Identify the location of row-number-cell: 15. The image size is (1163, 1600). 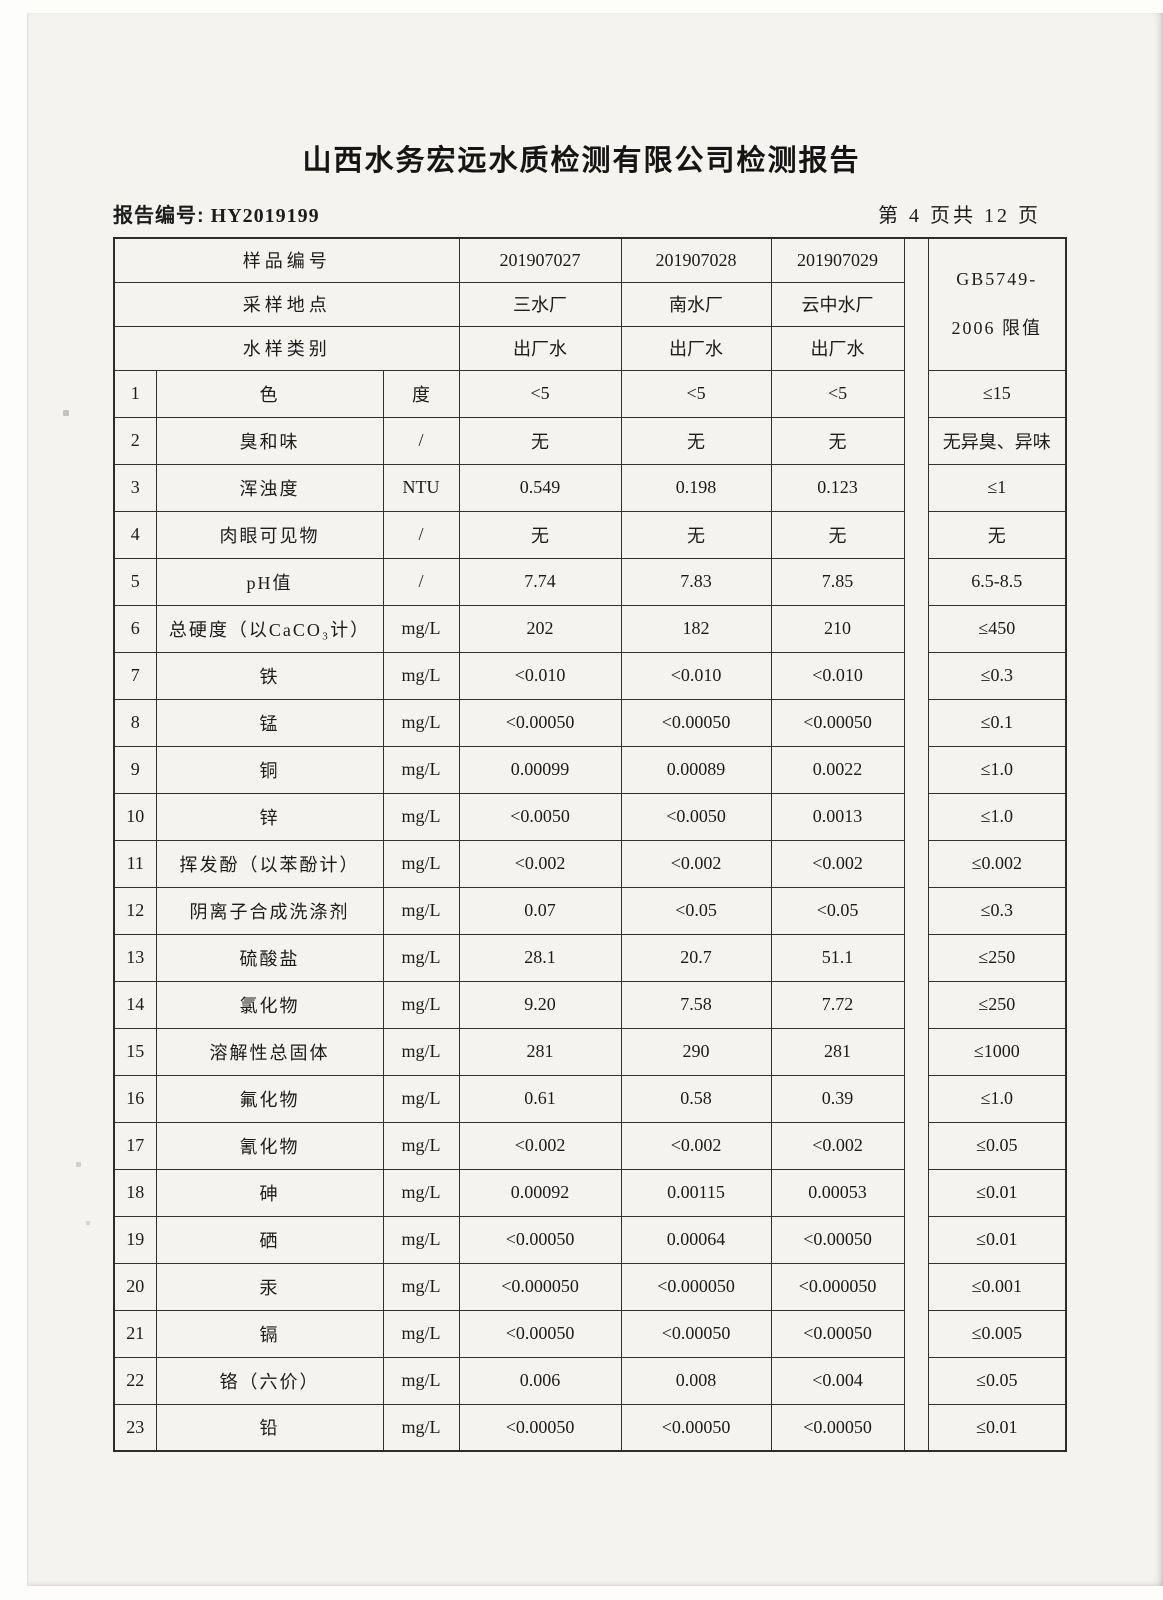
(135, 1051).